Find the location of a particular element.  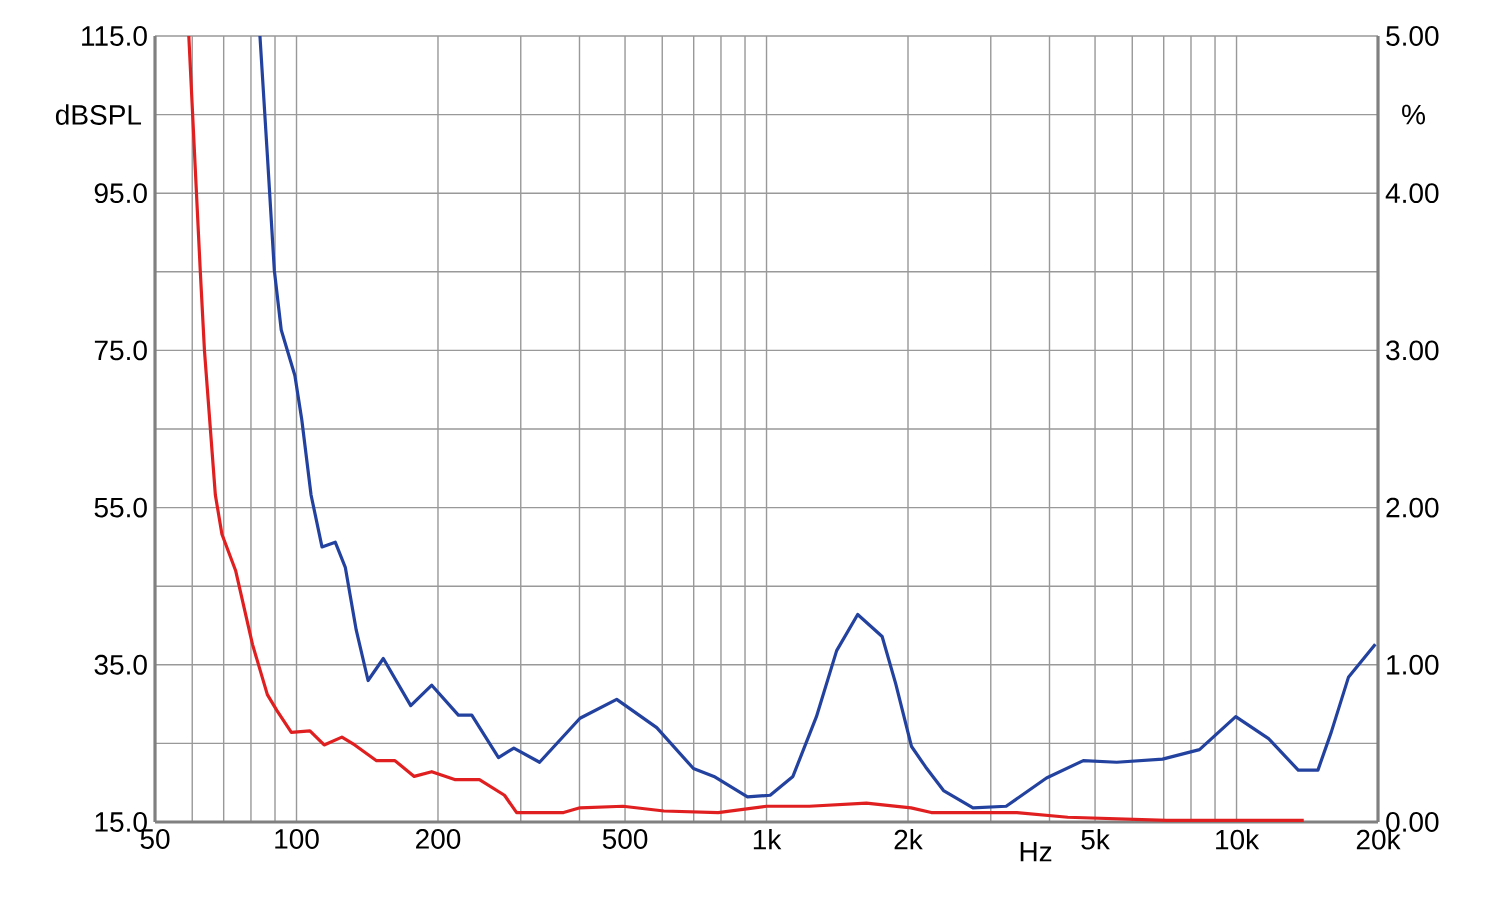

x-tick-label: 100 is located at coordinates (297, 839).